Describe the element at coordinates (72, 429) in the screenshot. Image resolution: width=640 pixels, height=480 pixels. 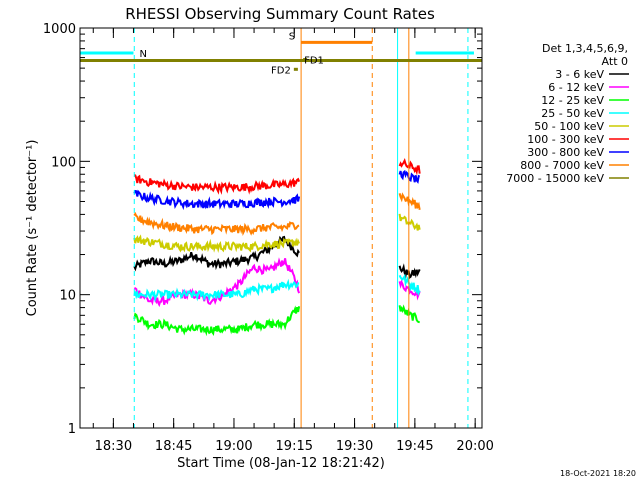
I see `y-tick-label: 1` at that location.